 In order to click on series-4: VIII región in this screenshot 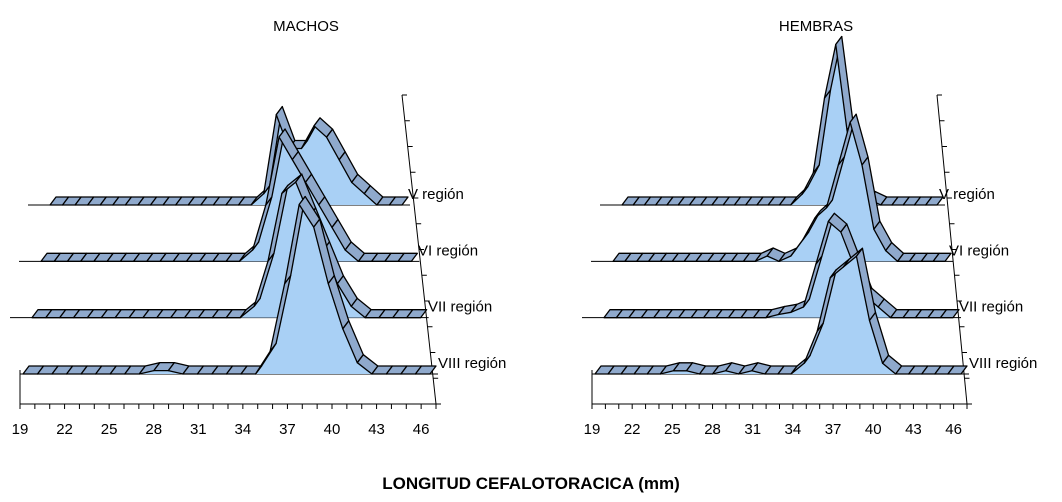, I will do `click(814, 311)`.